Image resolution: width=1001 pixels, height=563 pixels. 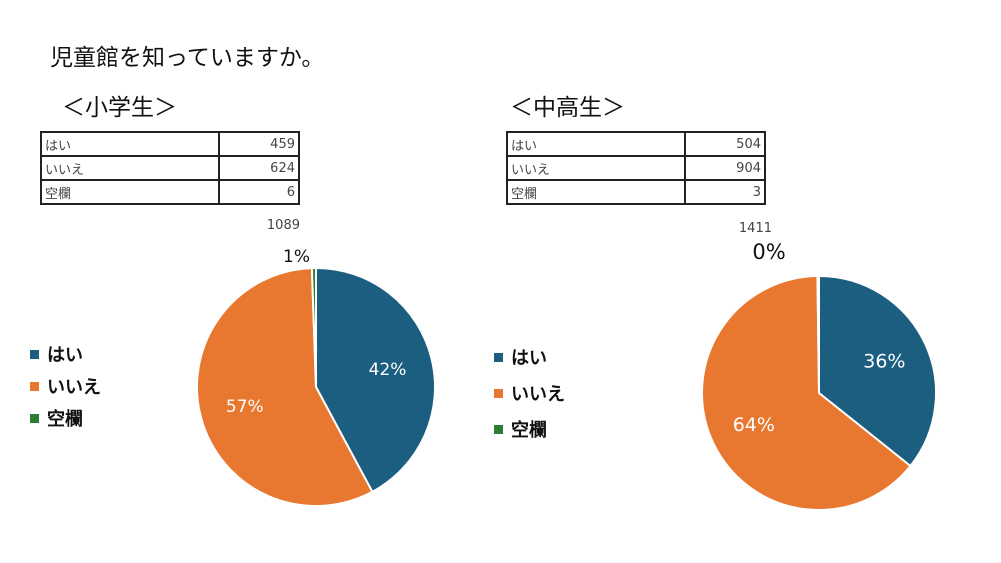 What do you see at coordinates (259, 168) in the screenshot?
I see `row-value-no: 624` at bounding box center [259, 168].